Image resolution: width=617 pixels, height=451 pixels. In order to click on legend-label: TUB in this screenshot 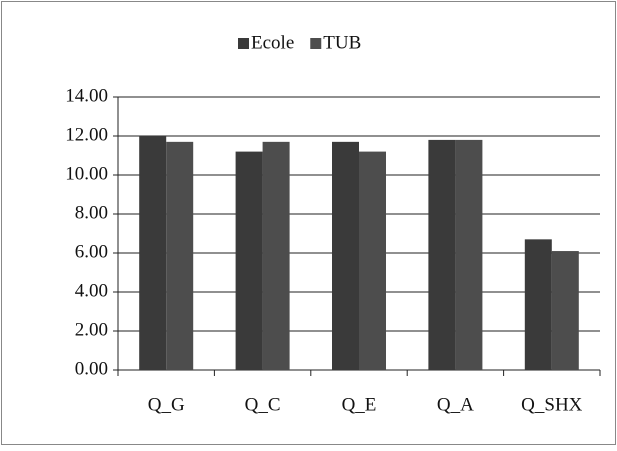, I will do `click(342, 42)`.